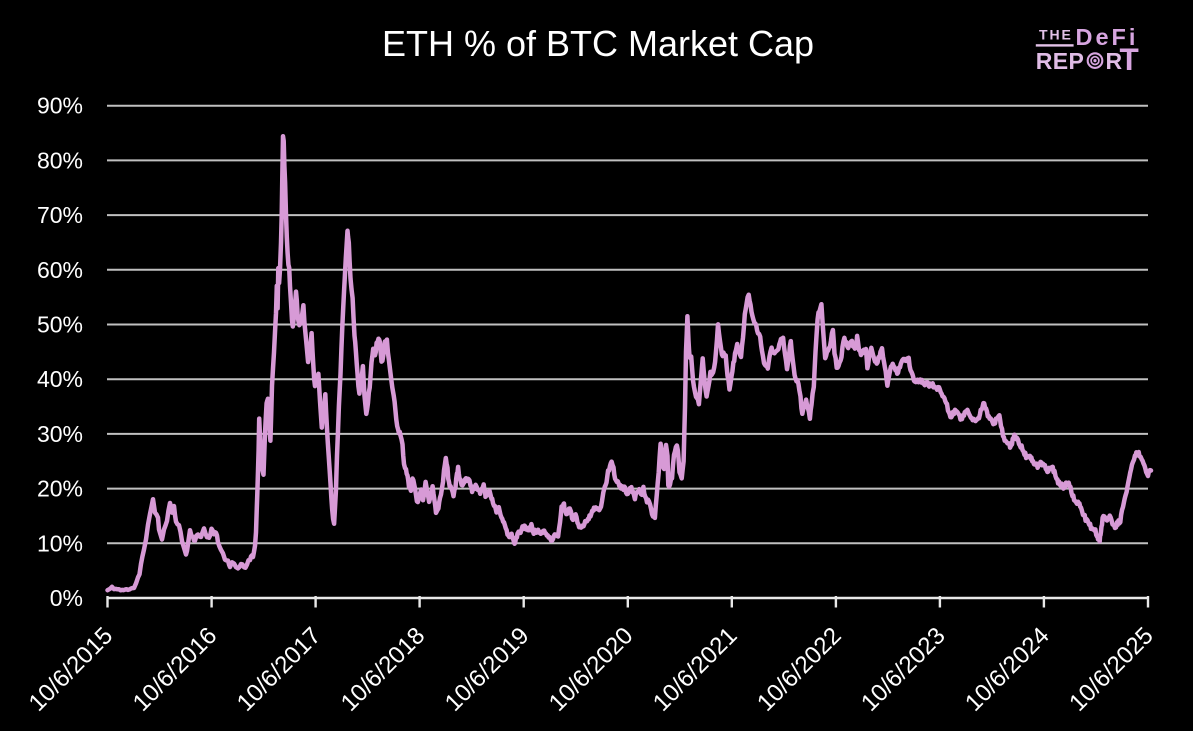 Image resolution: width=1193 pixels, height=731 pixels. Describe the element at coordinates (1060, 61) in the screenshot. I see `svg-text: REP` at that location.